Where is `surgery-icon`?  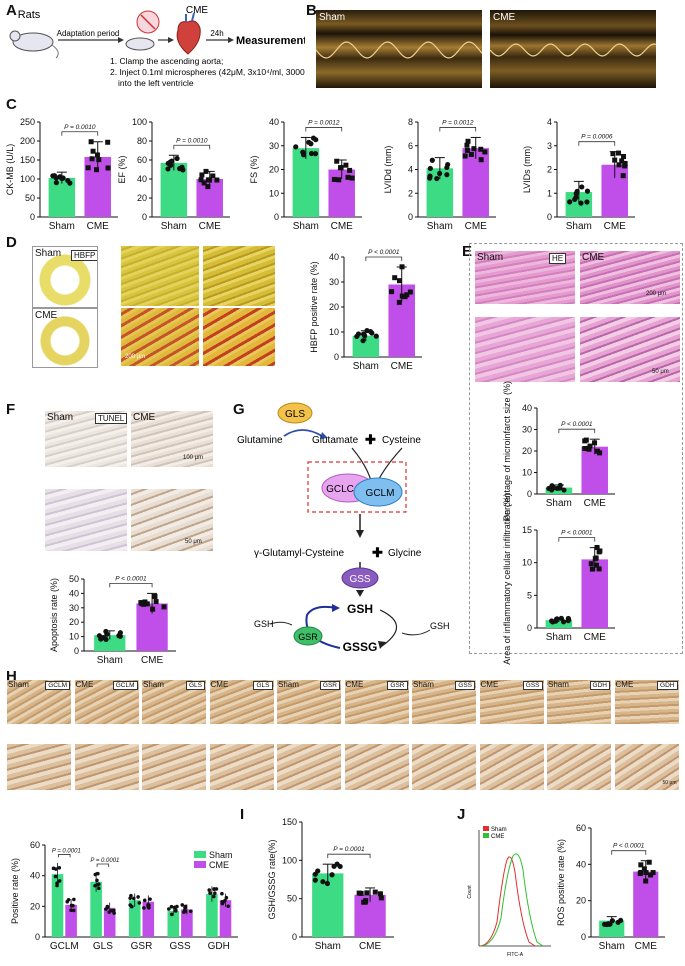
surgery-icon is located at coordinates (142, 30).